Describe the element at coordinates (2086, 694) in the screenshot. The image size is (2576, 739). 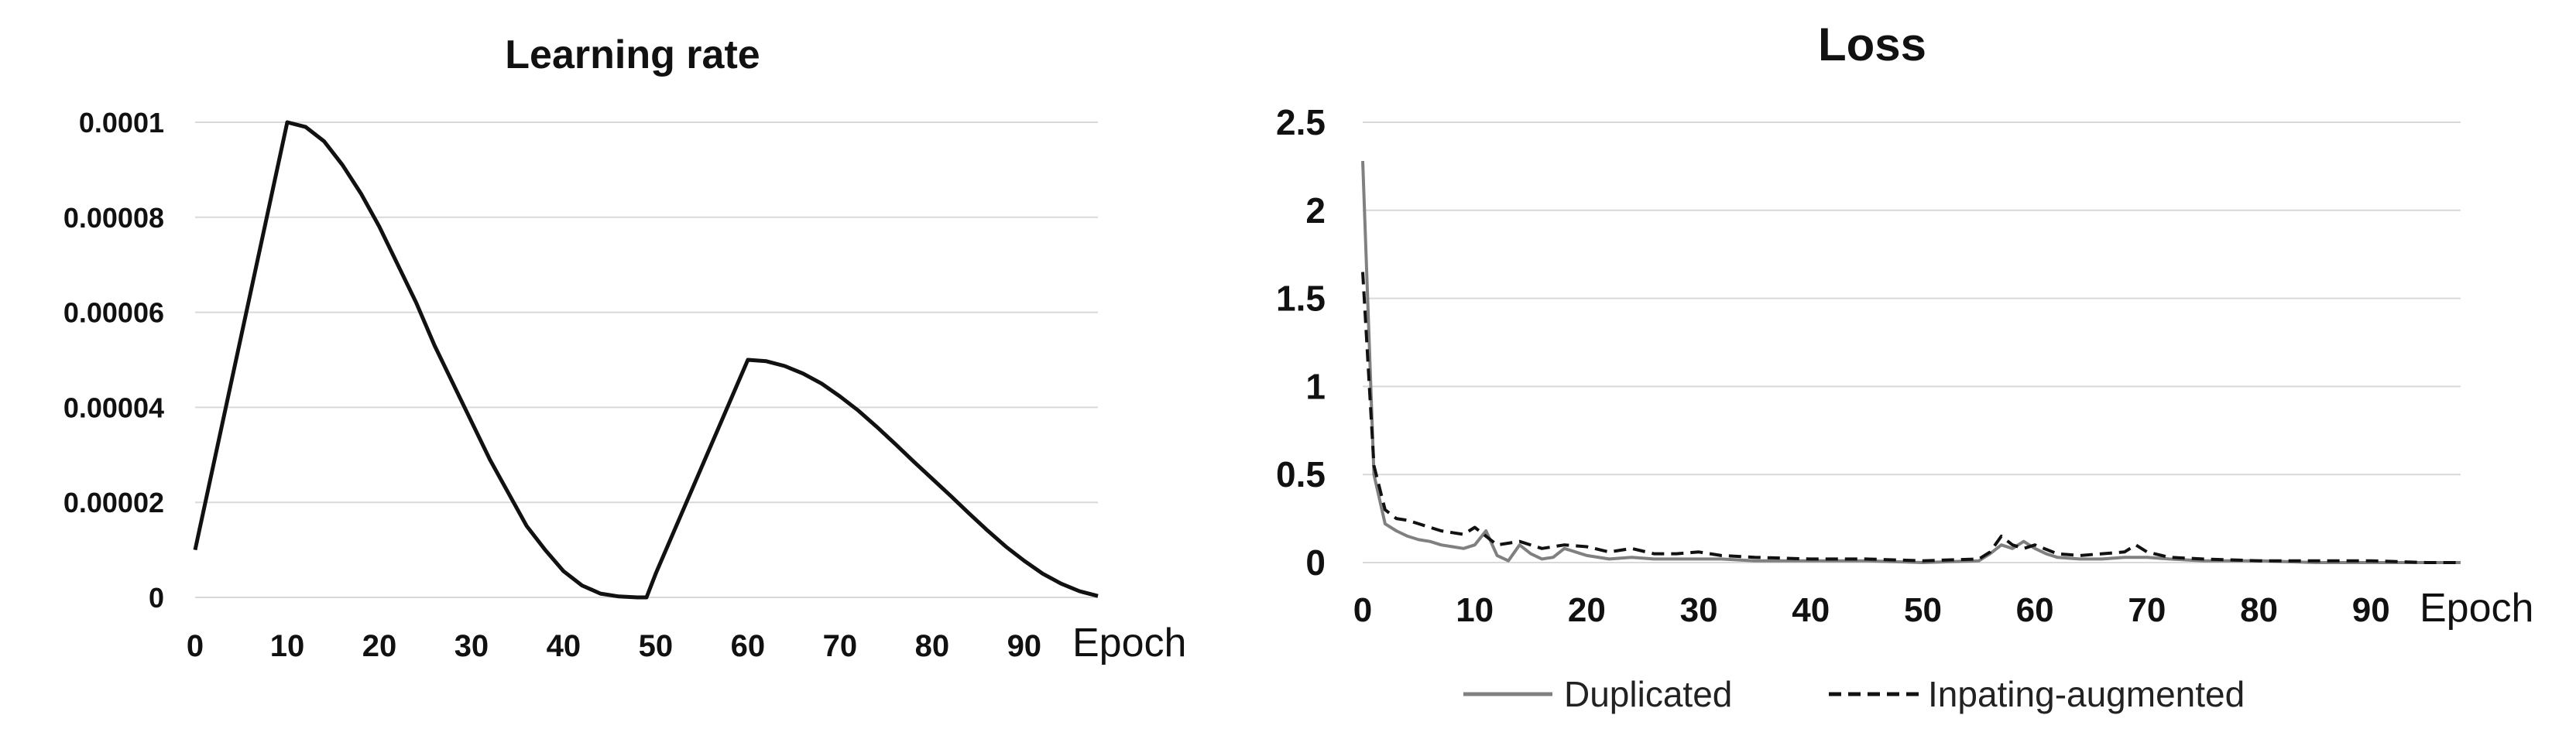
I see `legend-inpainting-label: Inpating-augmented` at that location.